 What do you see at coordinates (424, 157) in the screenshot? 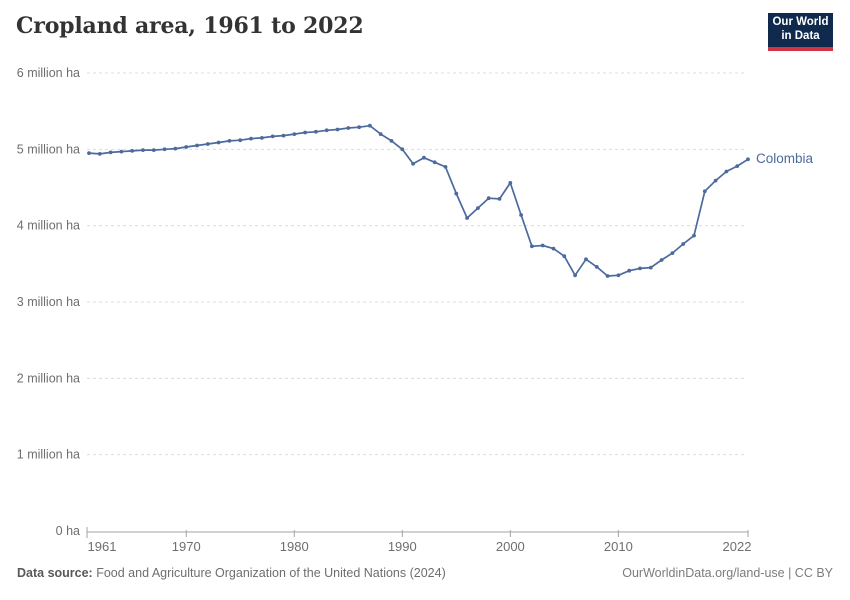
I see `data-point-1992` at bounding box center [424, 157].